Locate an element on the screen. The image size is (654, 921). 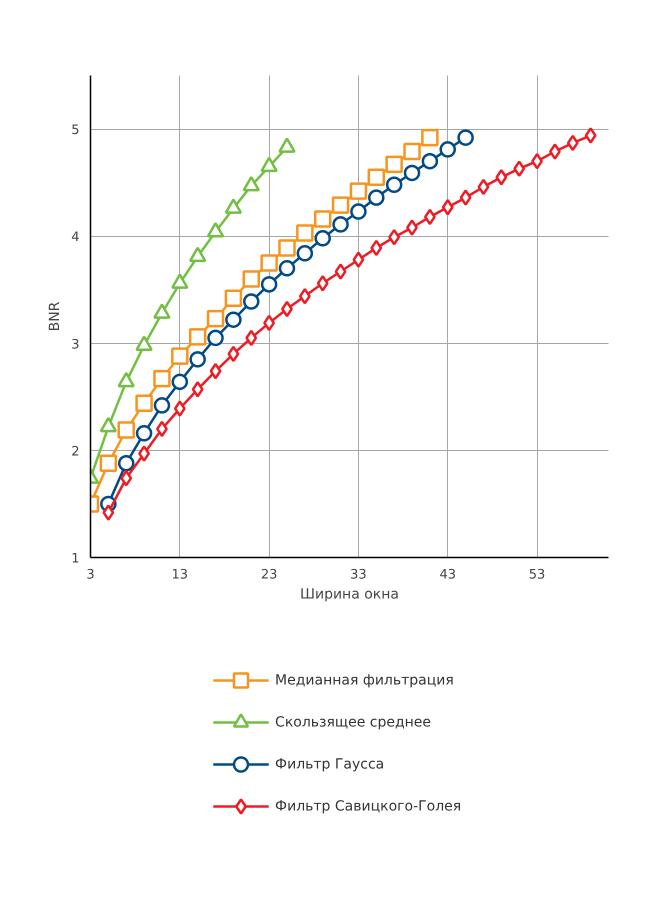
legend-label: Фильтр Гаусса is located at coordinates (329, 764).